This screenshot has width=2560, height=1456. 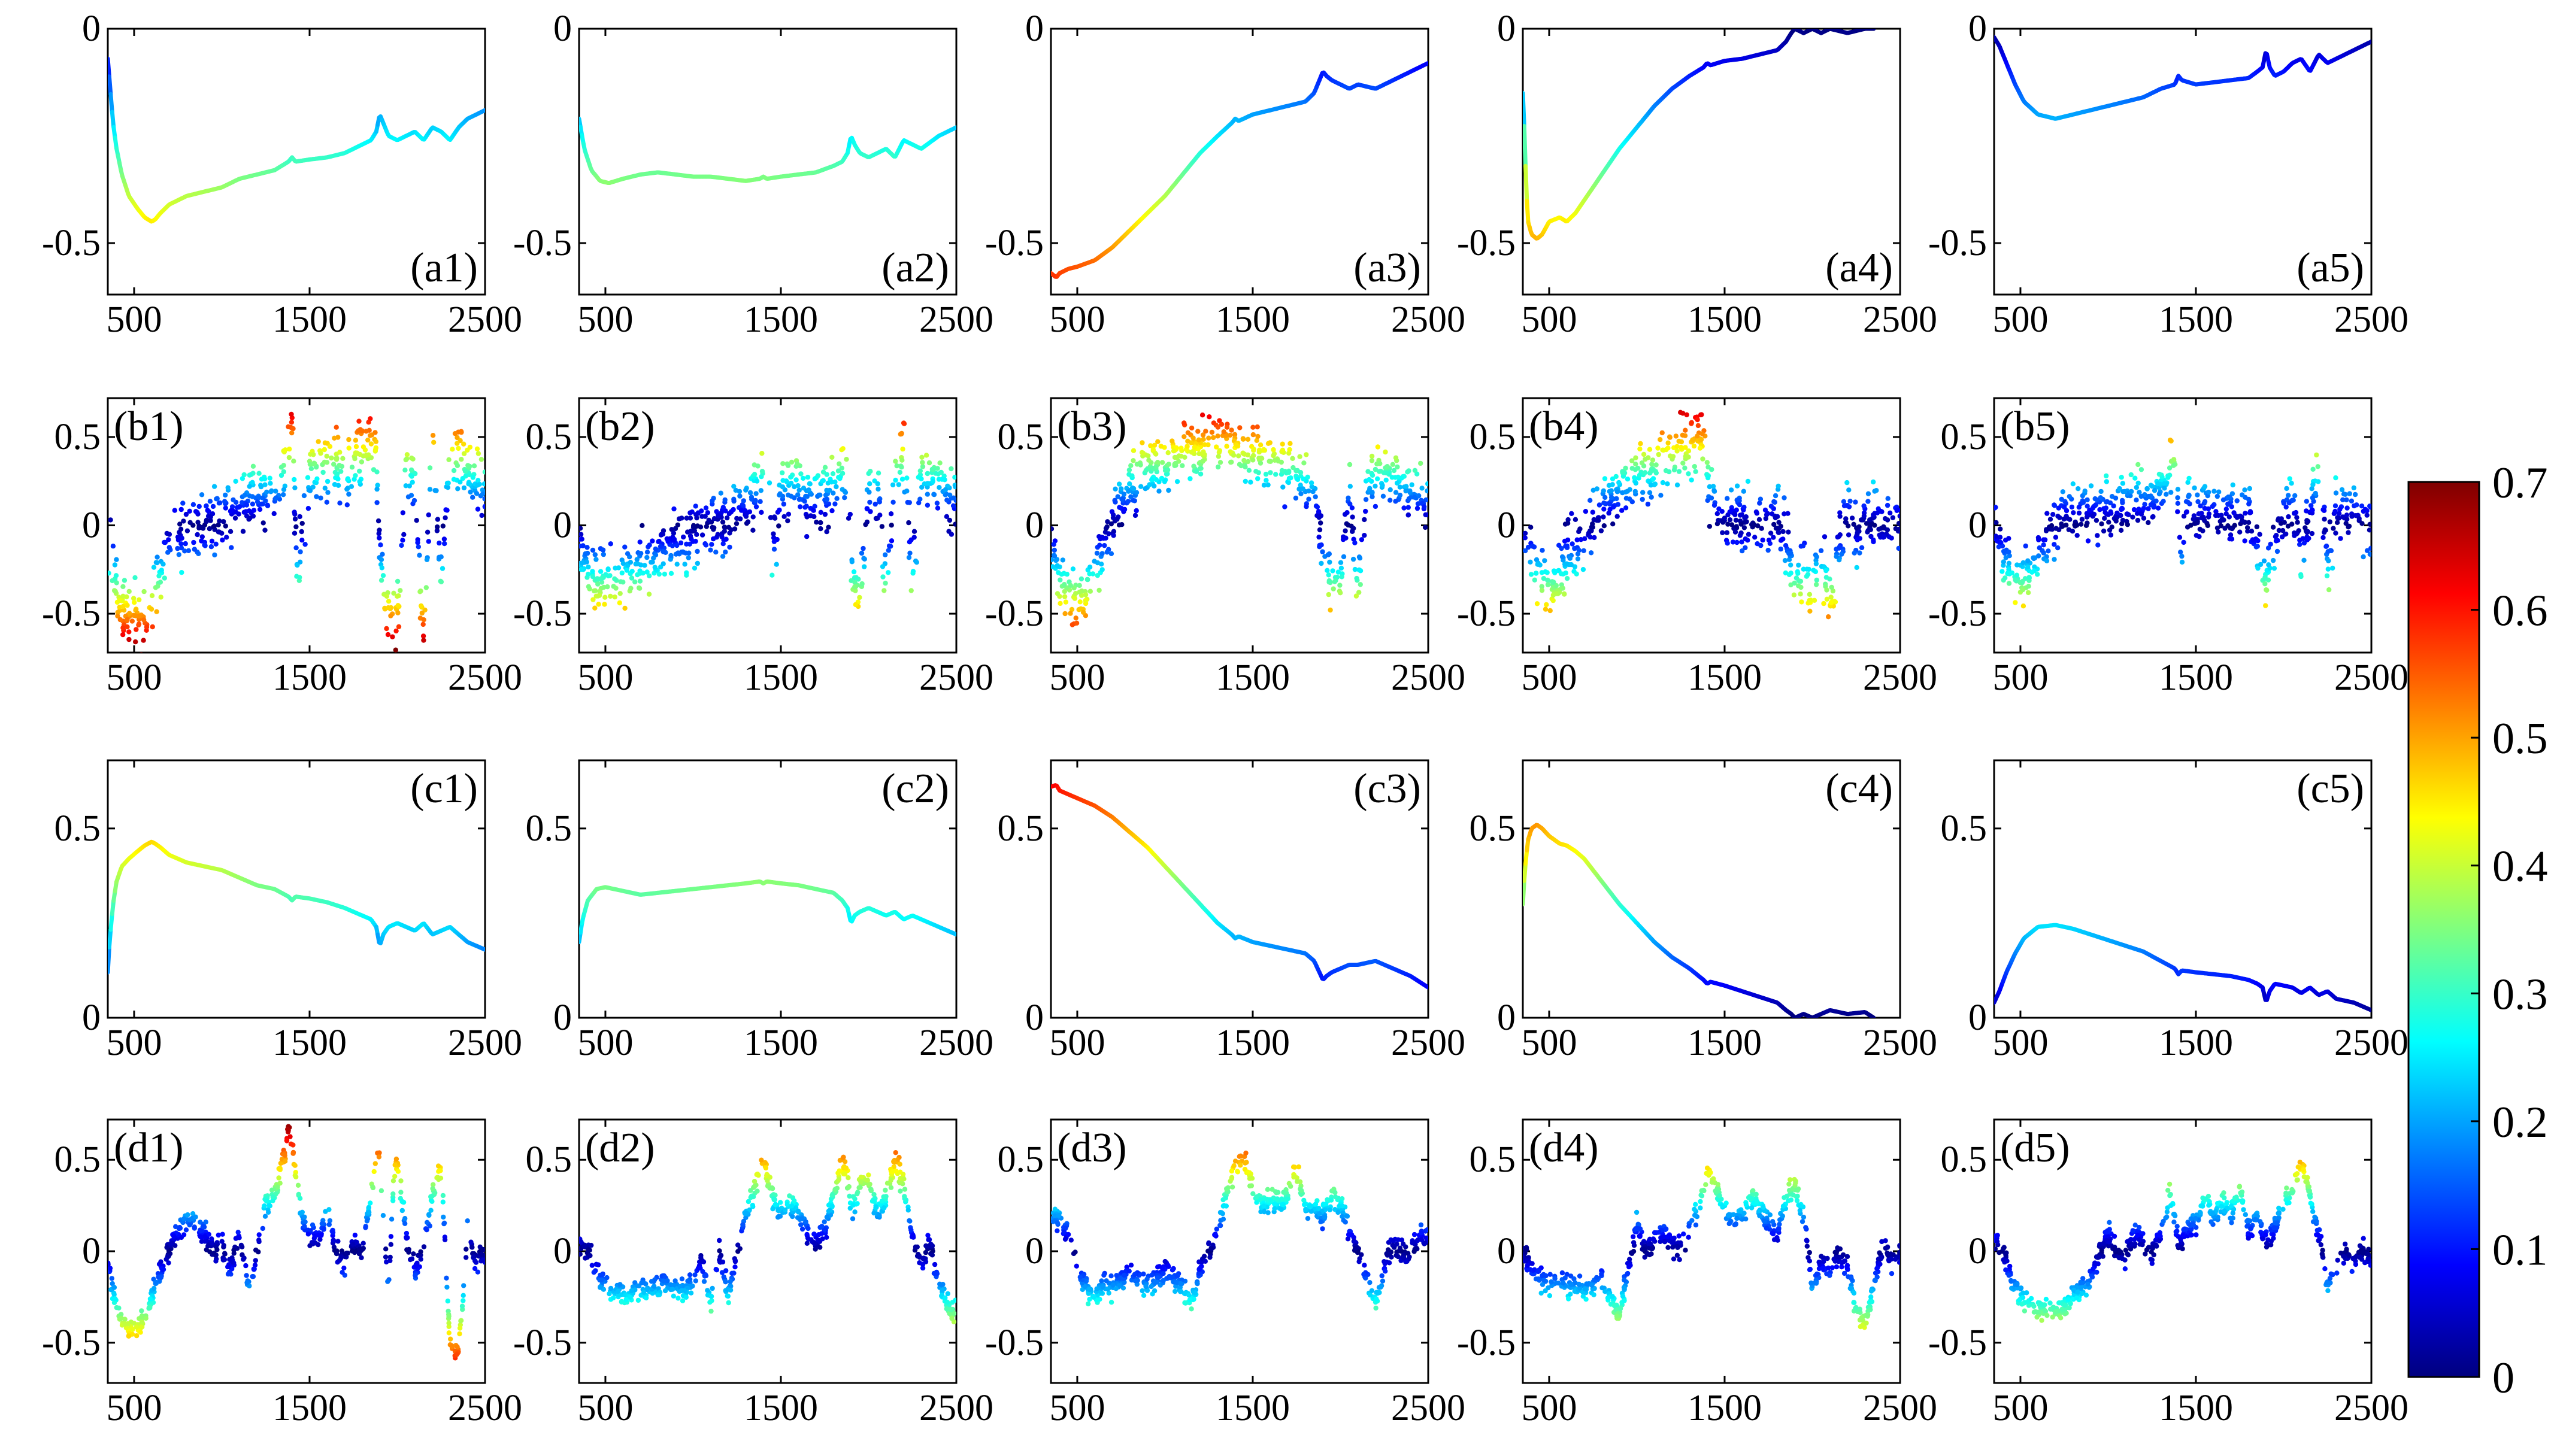 I want to click on plot-area, so click(x=767, y=515).